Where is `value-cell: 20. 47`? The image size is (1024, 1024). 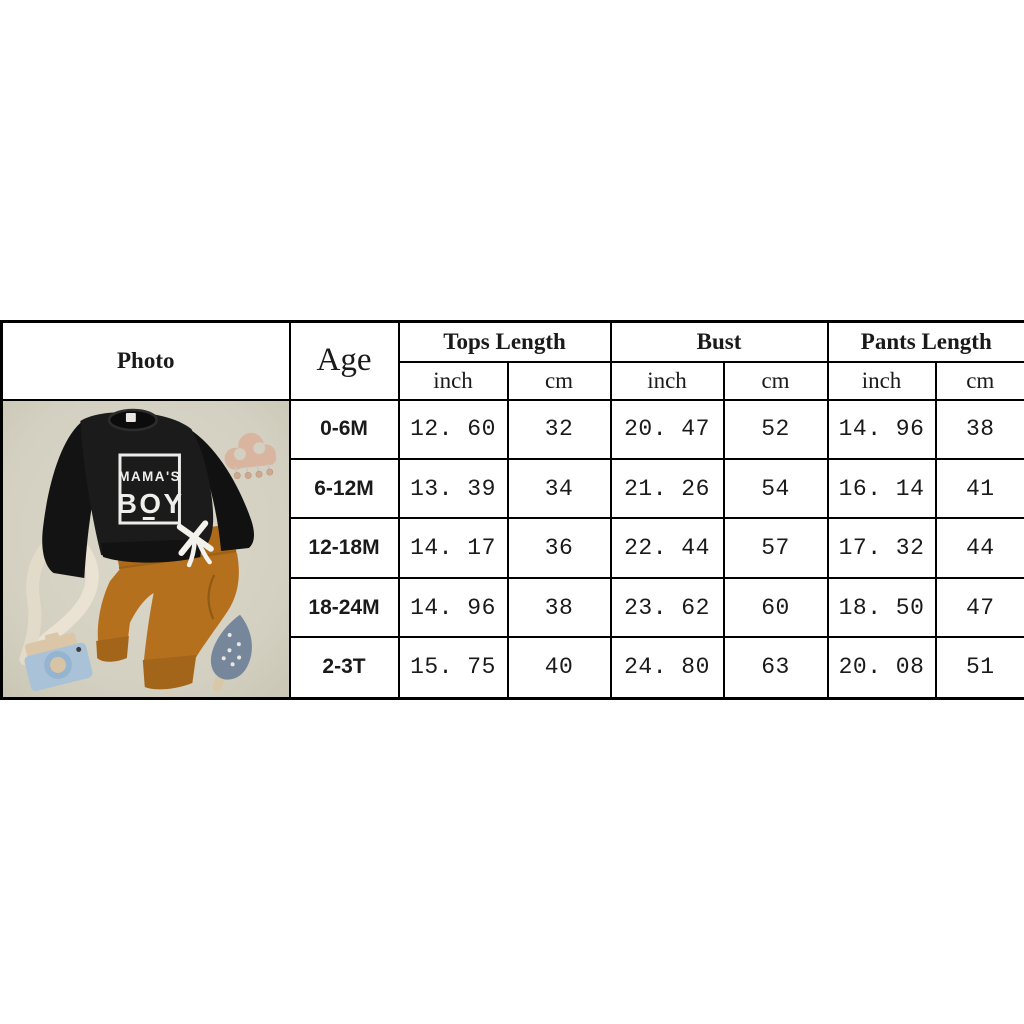
value-cell: 20. 47 is located at coordinates (667, 429).